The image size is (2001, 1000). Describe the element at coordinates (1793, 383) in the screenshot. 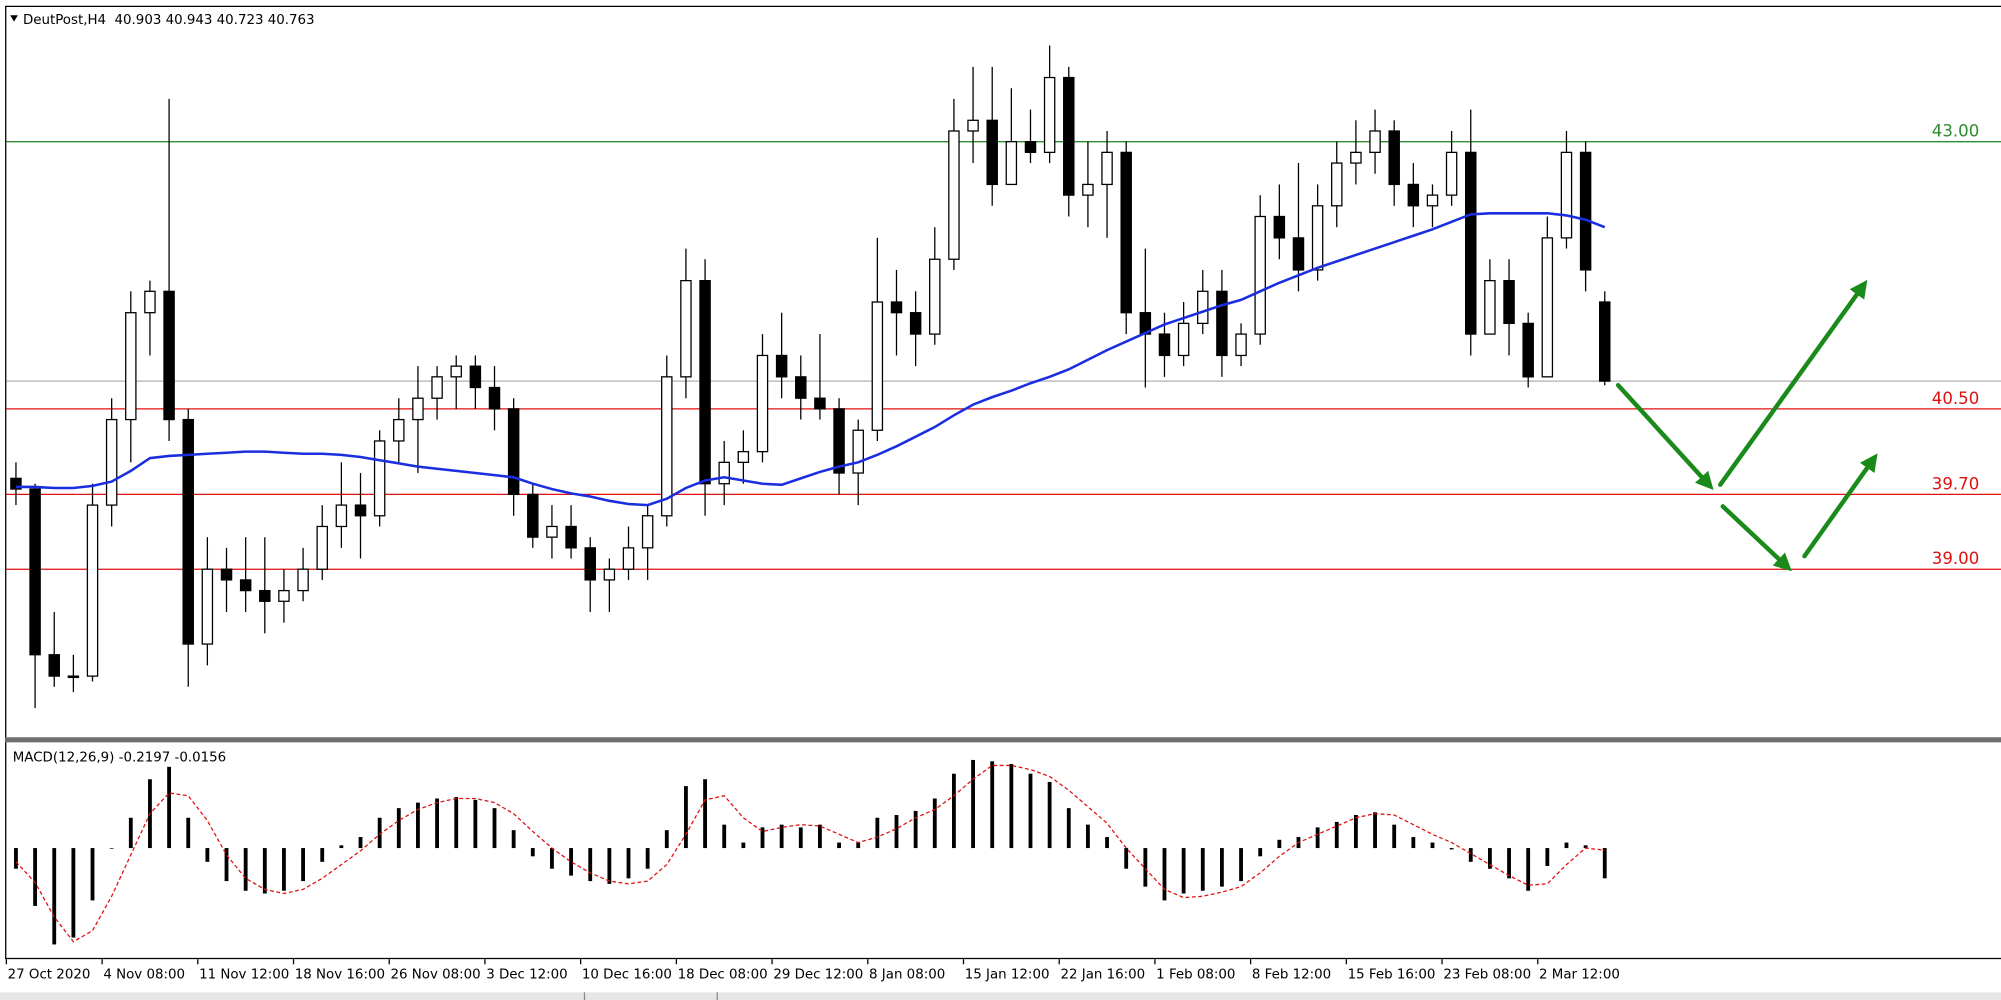

I see `arrow` at that location.